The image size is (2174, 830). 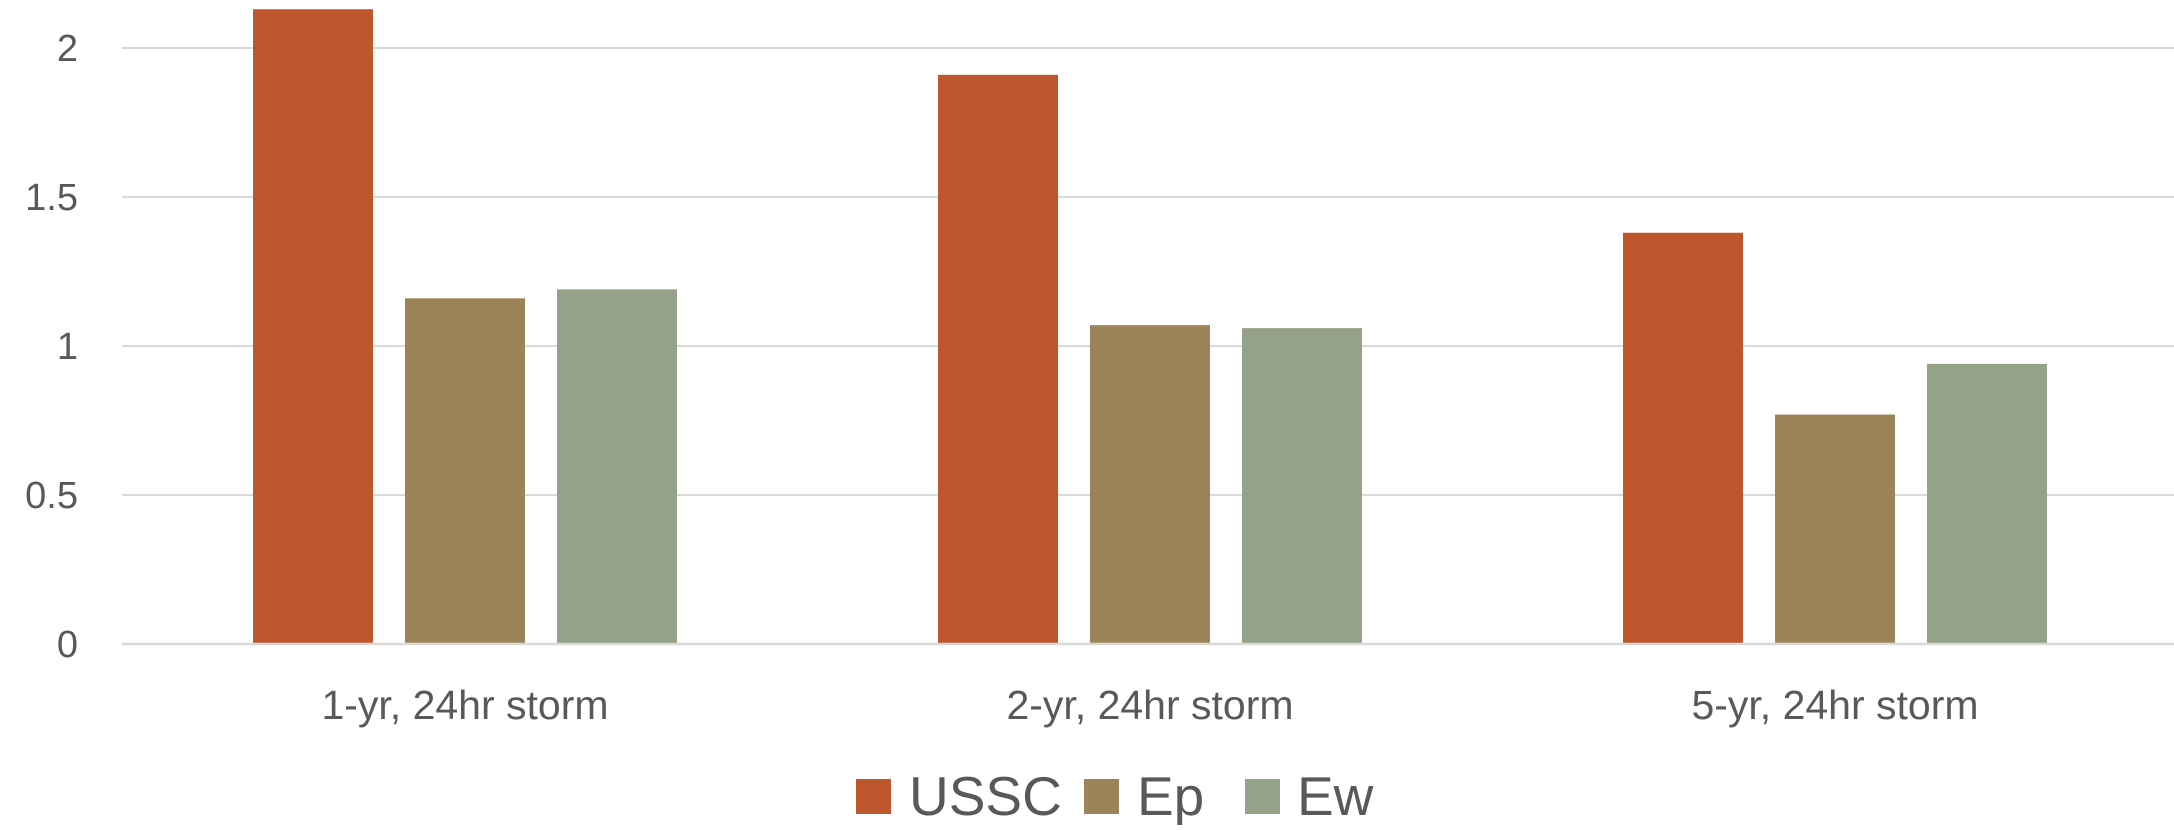 What do you see at coordinates (51, 347) in the screenshot?
I see `y-axis-tick-labels: 0 0.5 1 1.5 2` at bounding box center [51, 347].